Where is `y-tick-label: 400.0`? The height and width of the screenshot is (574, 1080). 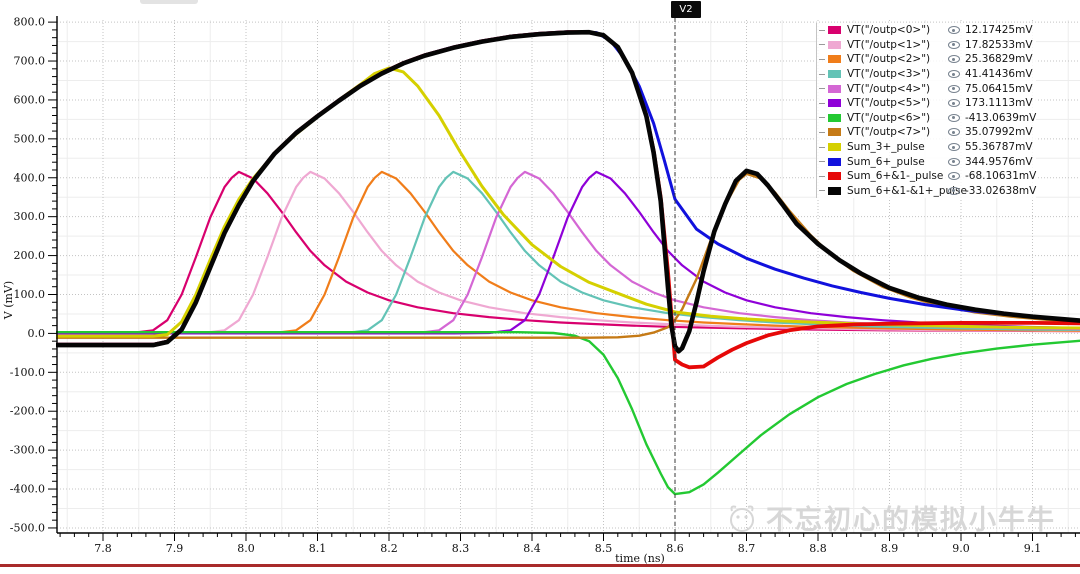 y-tick-label: 400.0 is located at coordinates (30, 177).